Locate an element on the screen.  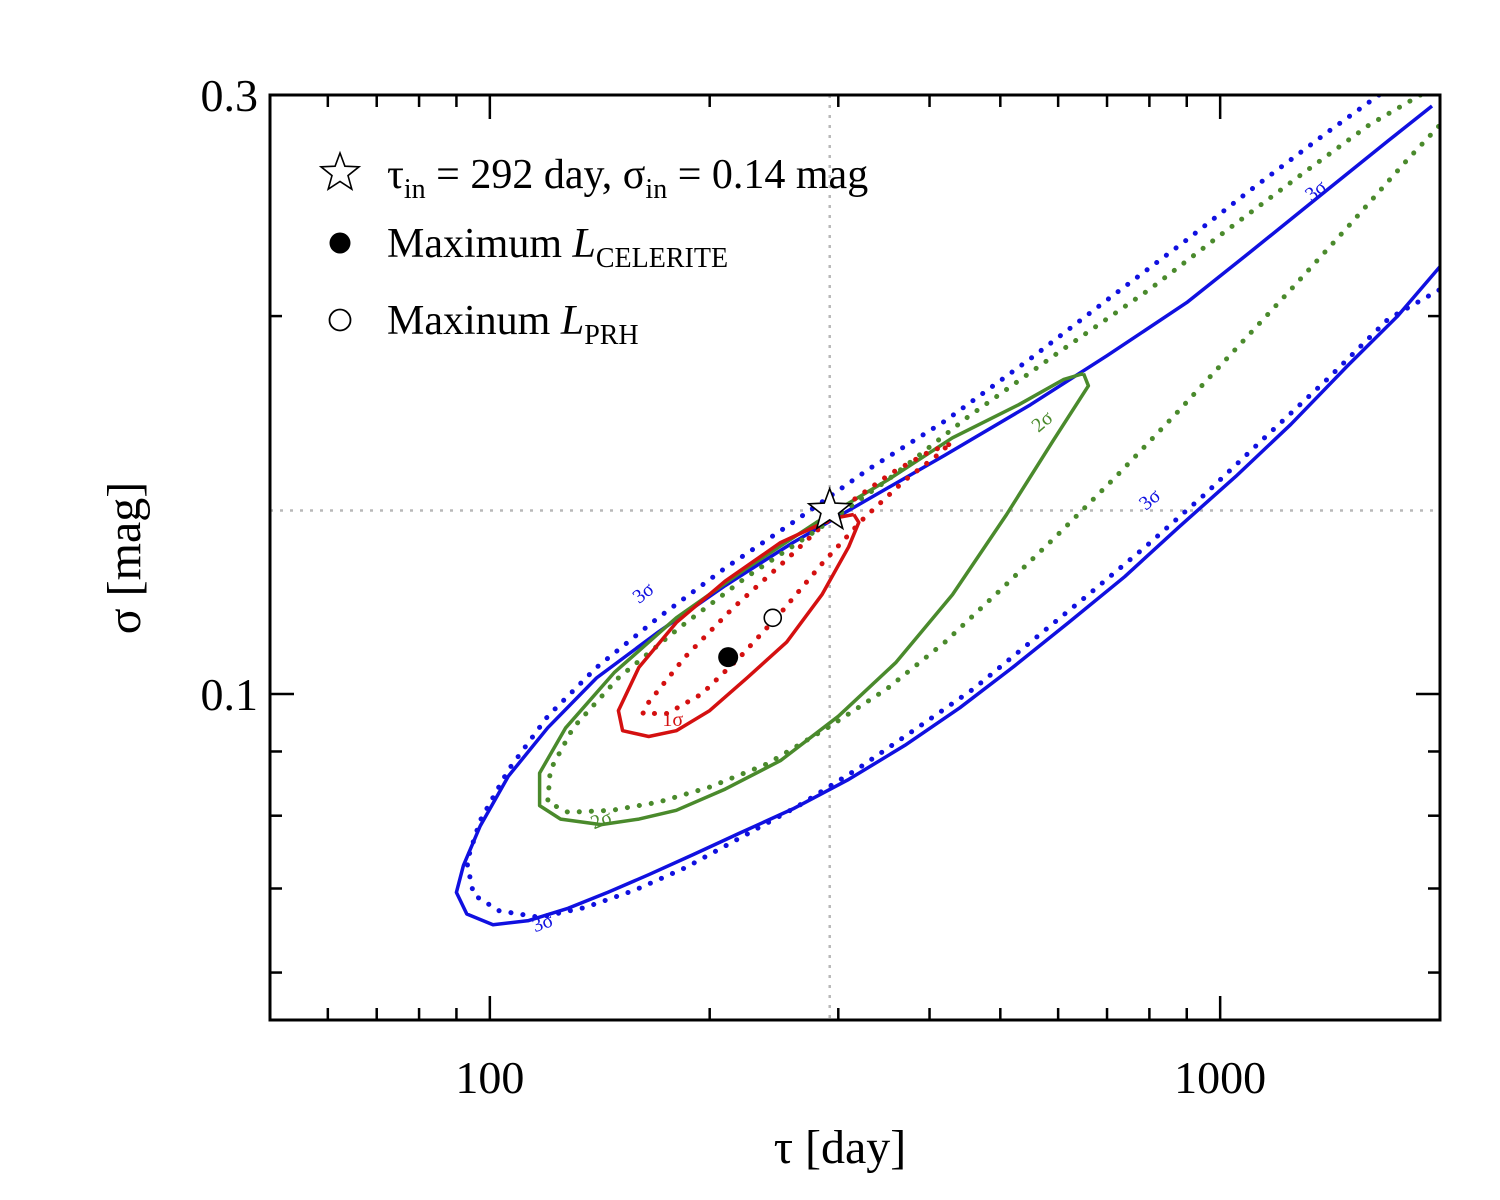
contour-label-4: 2σ is located at coordinates (1042, 421).